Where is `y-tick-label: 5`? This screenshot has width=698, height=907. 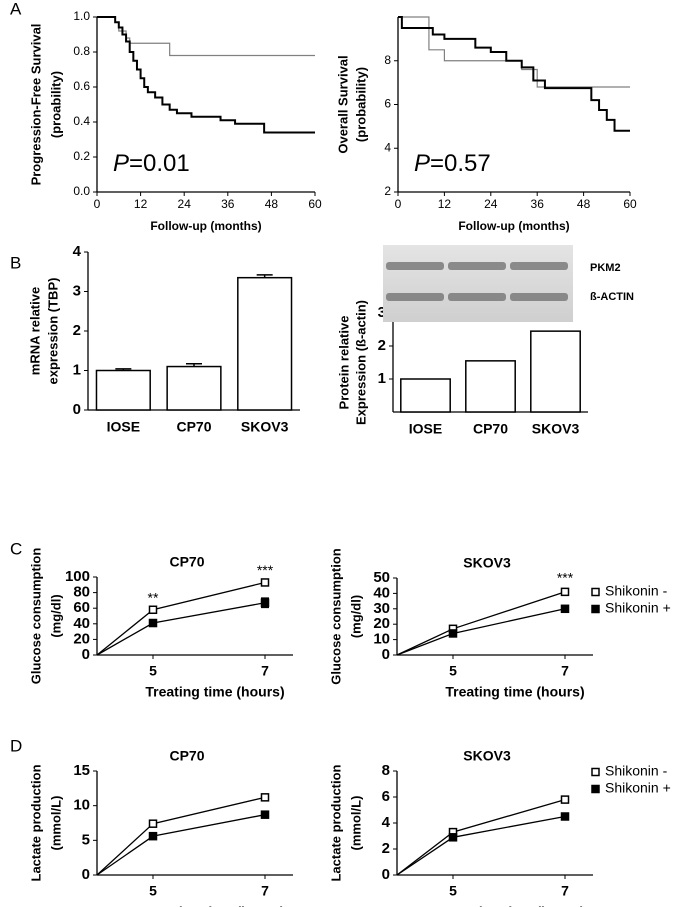 y-tick-label: 5 is located at coordinates (86, 839).